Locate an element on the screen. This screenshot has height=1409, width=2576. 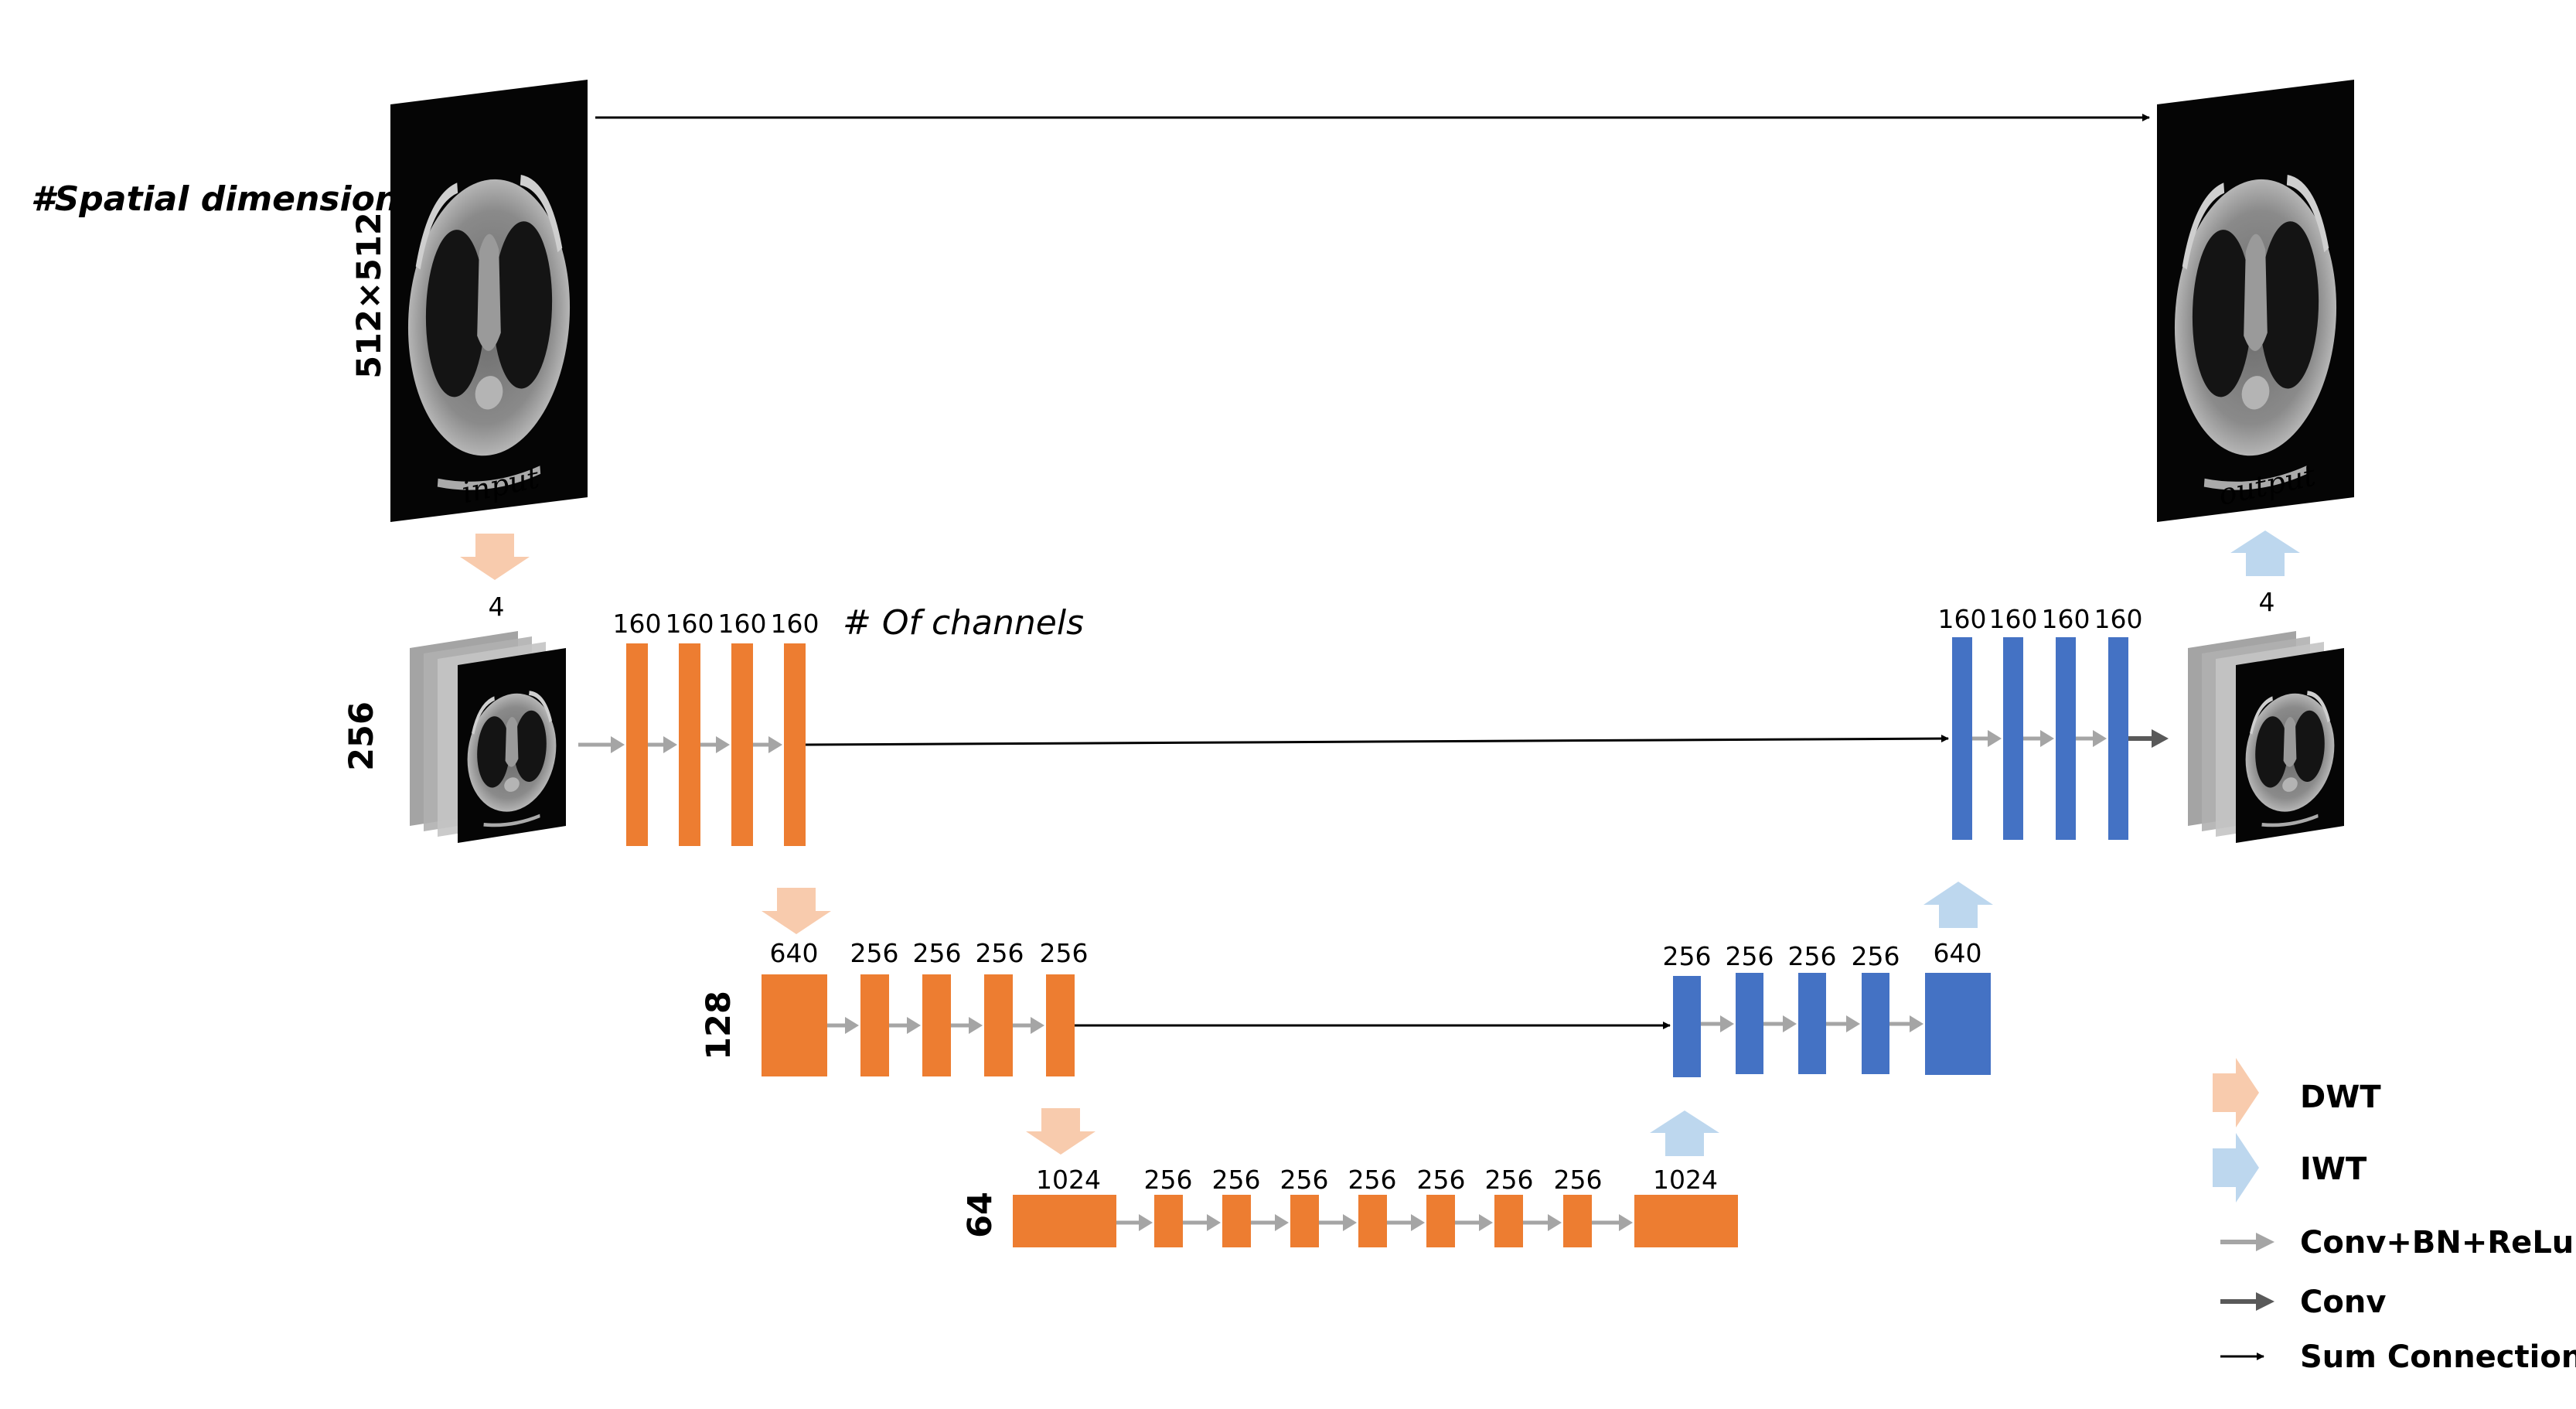
conv-bn-relu-arrows-l1-enc is located at coordinates (680, 745).